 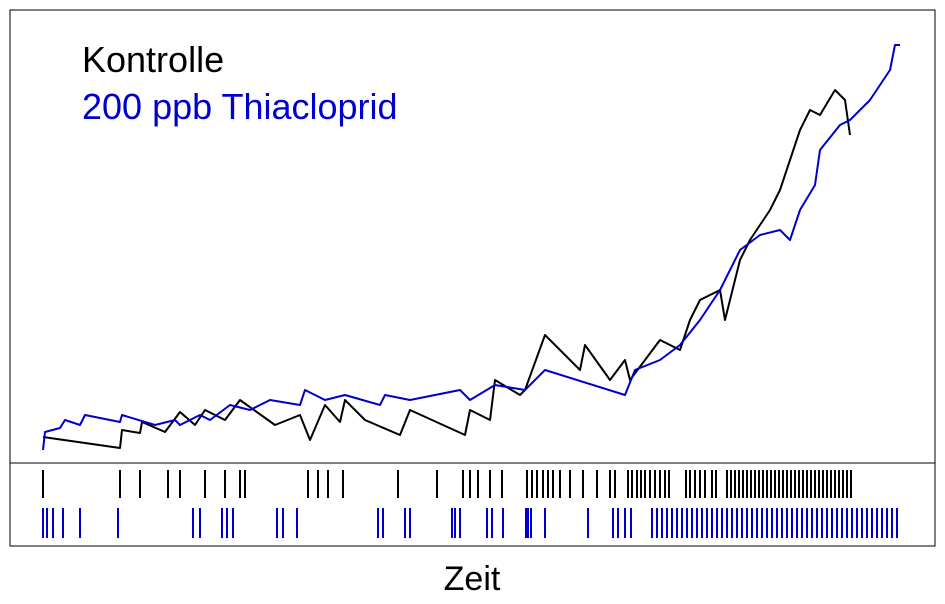 What do you see at coordinates (240, 106) in the screenshot?
I see `legend-entry: 200 ppb Thiacloprid` at bounding box center [240, 106].